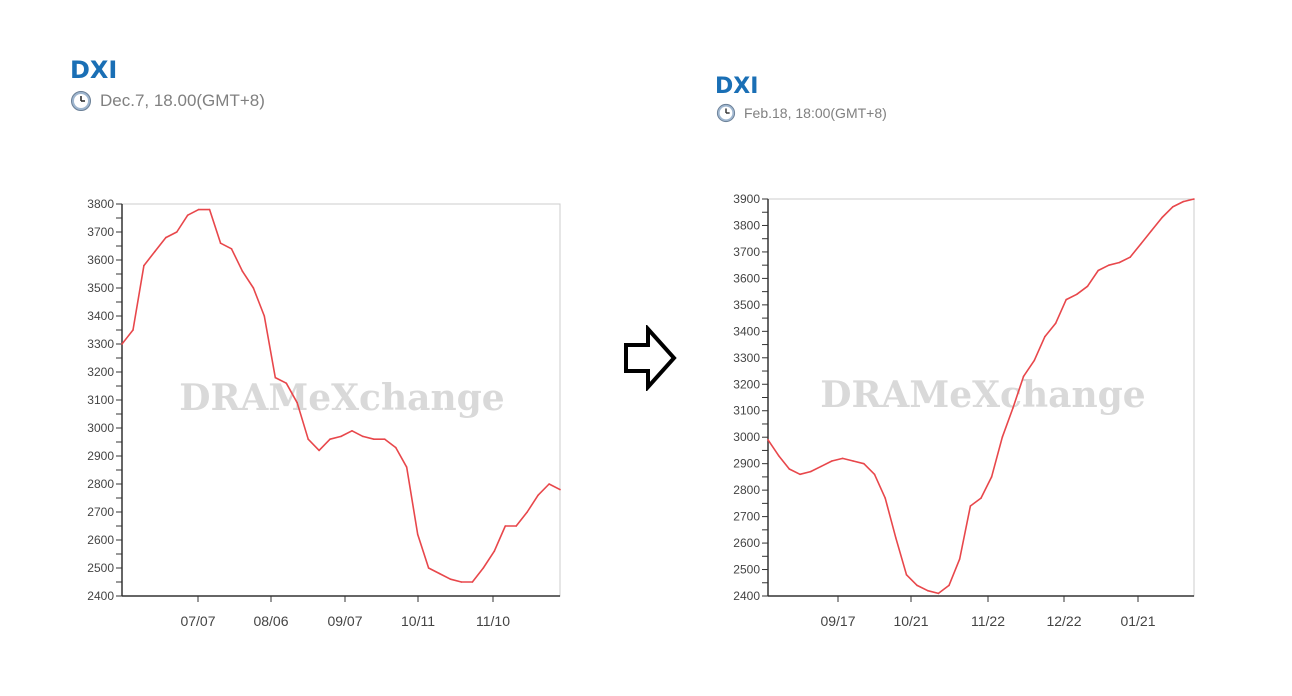 The height and width of the screenshot is (696, 1292). Describe the element at coordinates (746, 464) in the screenshot. I see `y-tick-label: 2900` at that location.